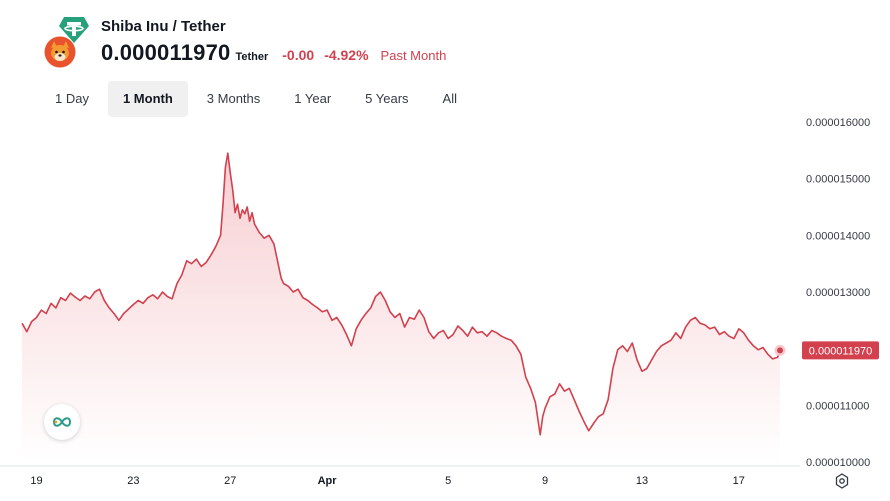 The height and width of the screenshot is (501, 890). I want to click on current-price-tag-label: 0.000011970, so click(840, 351).